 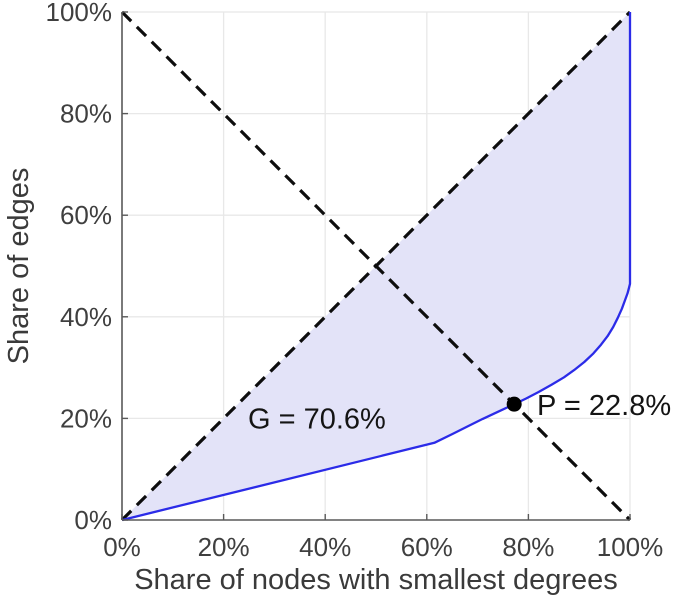 I want to click on p-label: P = 22.8%, so click(x=604, y=406).